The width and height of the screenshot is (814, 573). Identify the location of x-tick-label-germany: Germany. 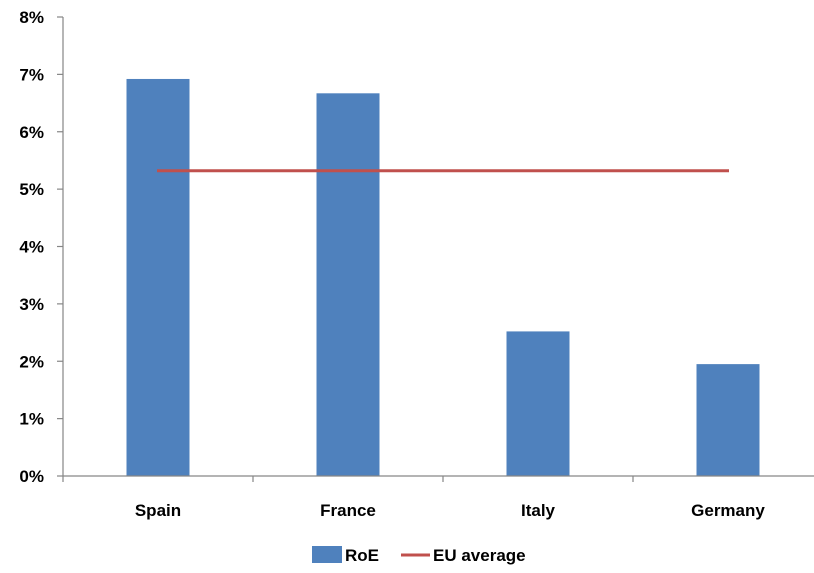
(728, 510).